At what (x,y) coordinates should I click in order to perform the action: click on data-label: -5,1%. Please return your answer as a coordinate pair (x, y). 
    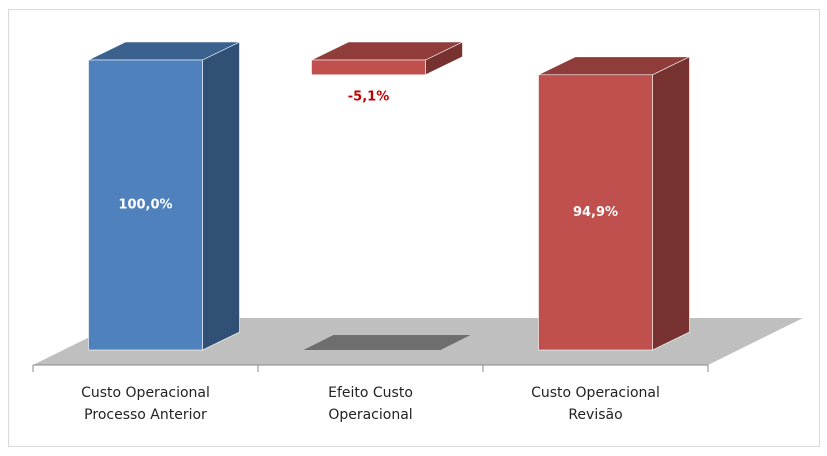
    Looking at the image, I should click on (368, 96).